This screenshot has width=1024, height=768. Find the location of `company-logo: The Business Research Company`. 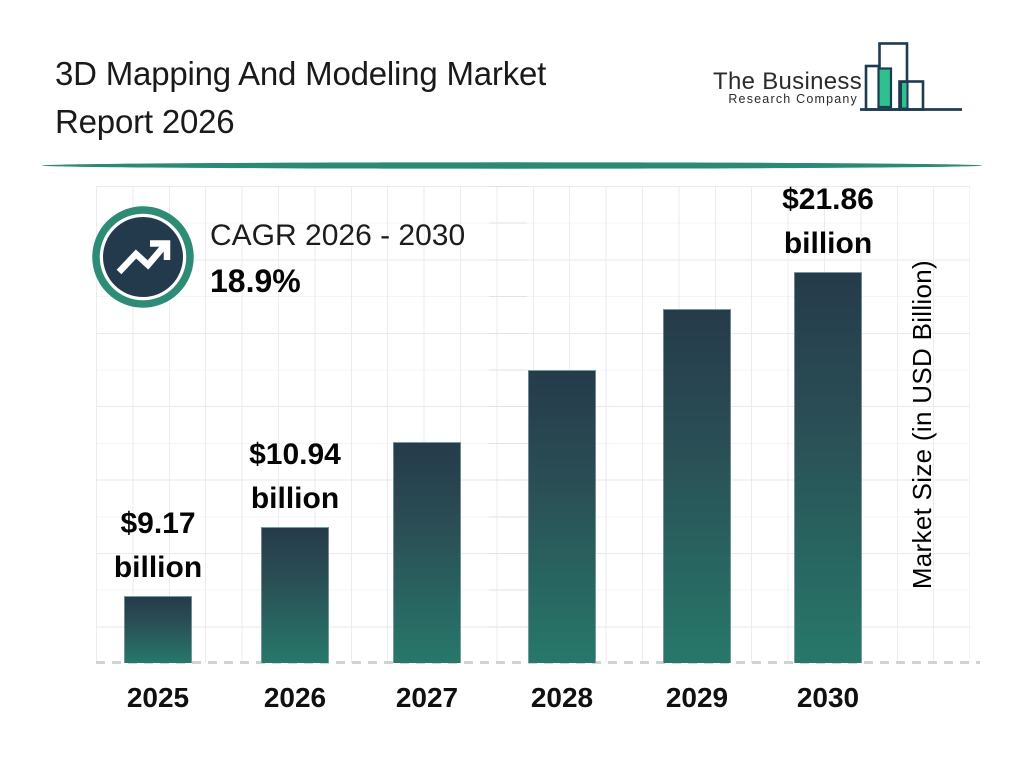

company-logo: The Business Research Company is located at coordinates (840, 80).